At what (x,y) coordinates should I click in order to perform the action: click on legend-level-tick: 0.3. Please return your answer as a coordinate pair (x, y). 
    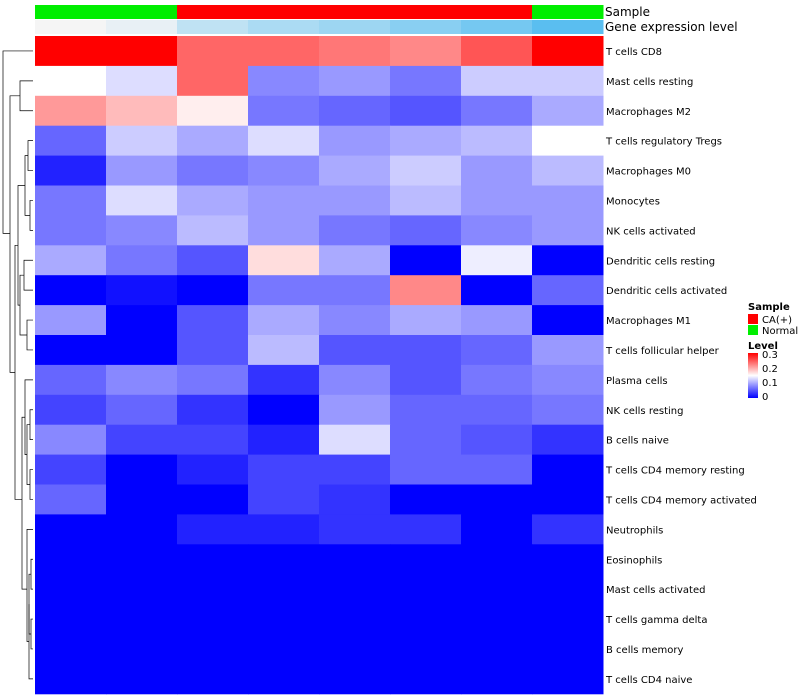
    Looking at the image, I should click on (770, 355).